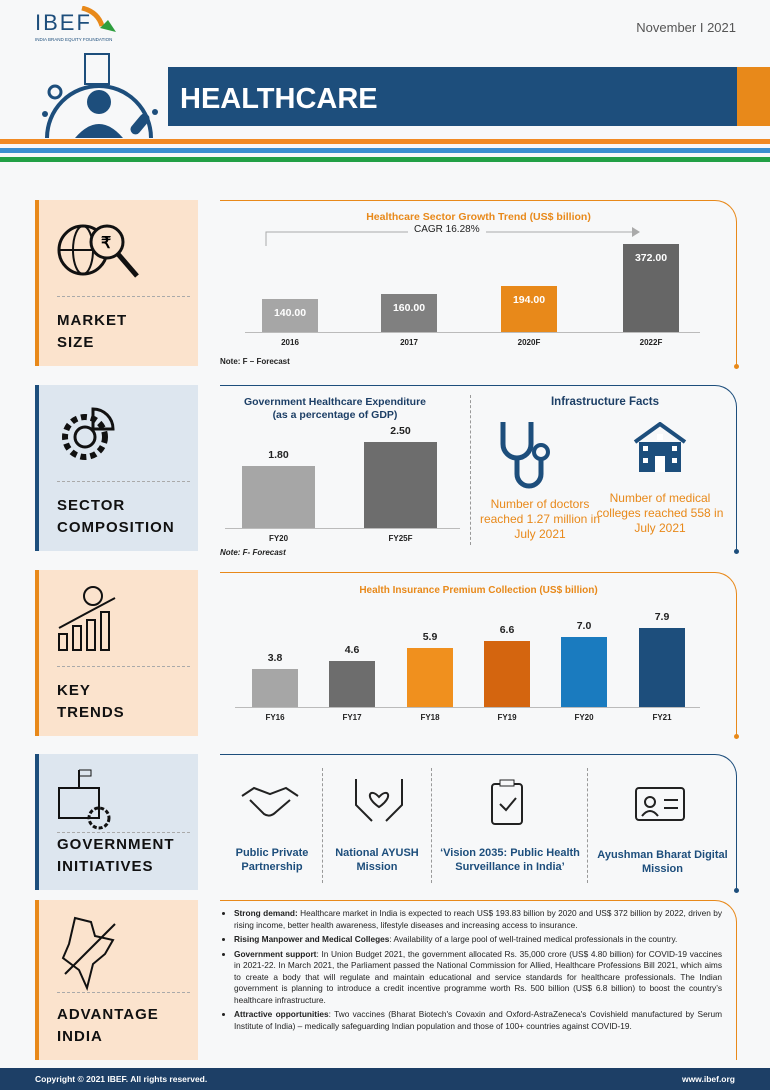  Describe the element at coordinates (290, 342) in the screenshot. I see `x-tick-label: 2016` at that location.